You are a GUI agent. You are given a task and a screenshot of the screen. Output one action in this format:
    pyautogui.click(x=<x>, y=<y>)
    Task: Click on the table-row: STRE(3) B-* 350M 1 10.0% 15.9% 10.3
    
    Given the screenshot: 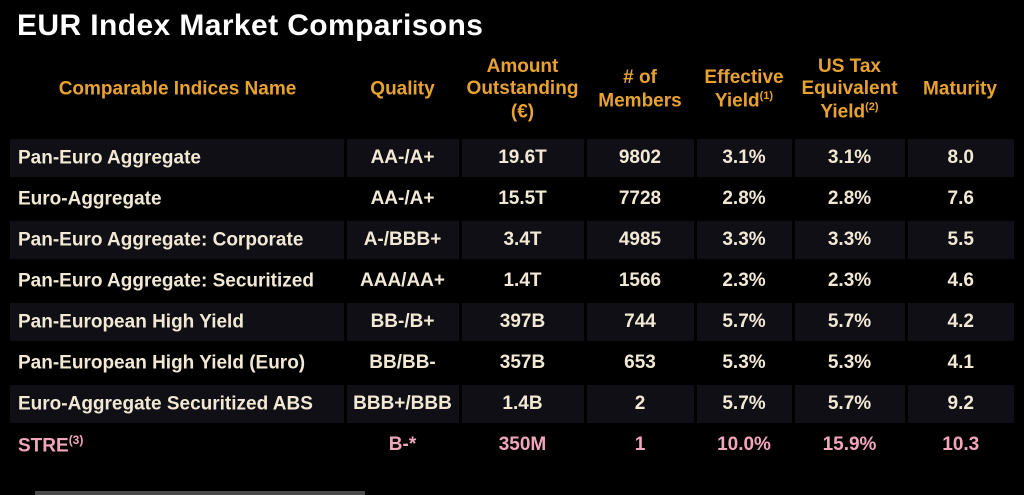 What is the action you would take?
    pyautogui.click(x=512, y=444)
    